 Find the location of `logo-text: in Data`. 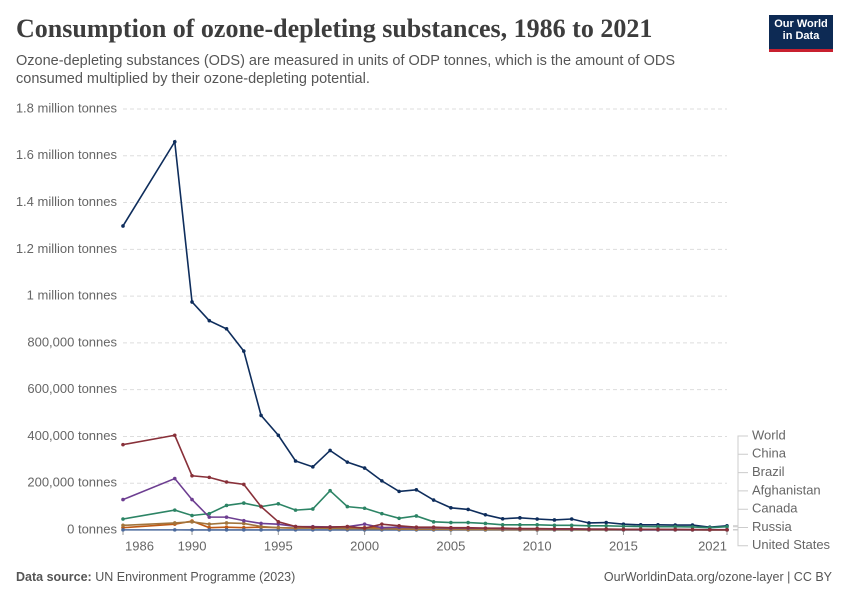

logo-text: in Data is located at coordinates (801, 36).